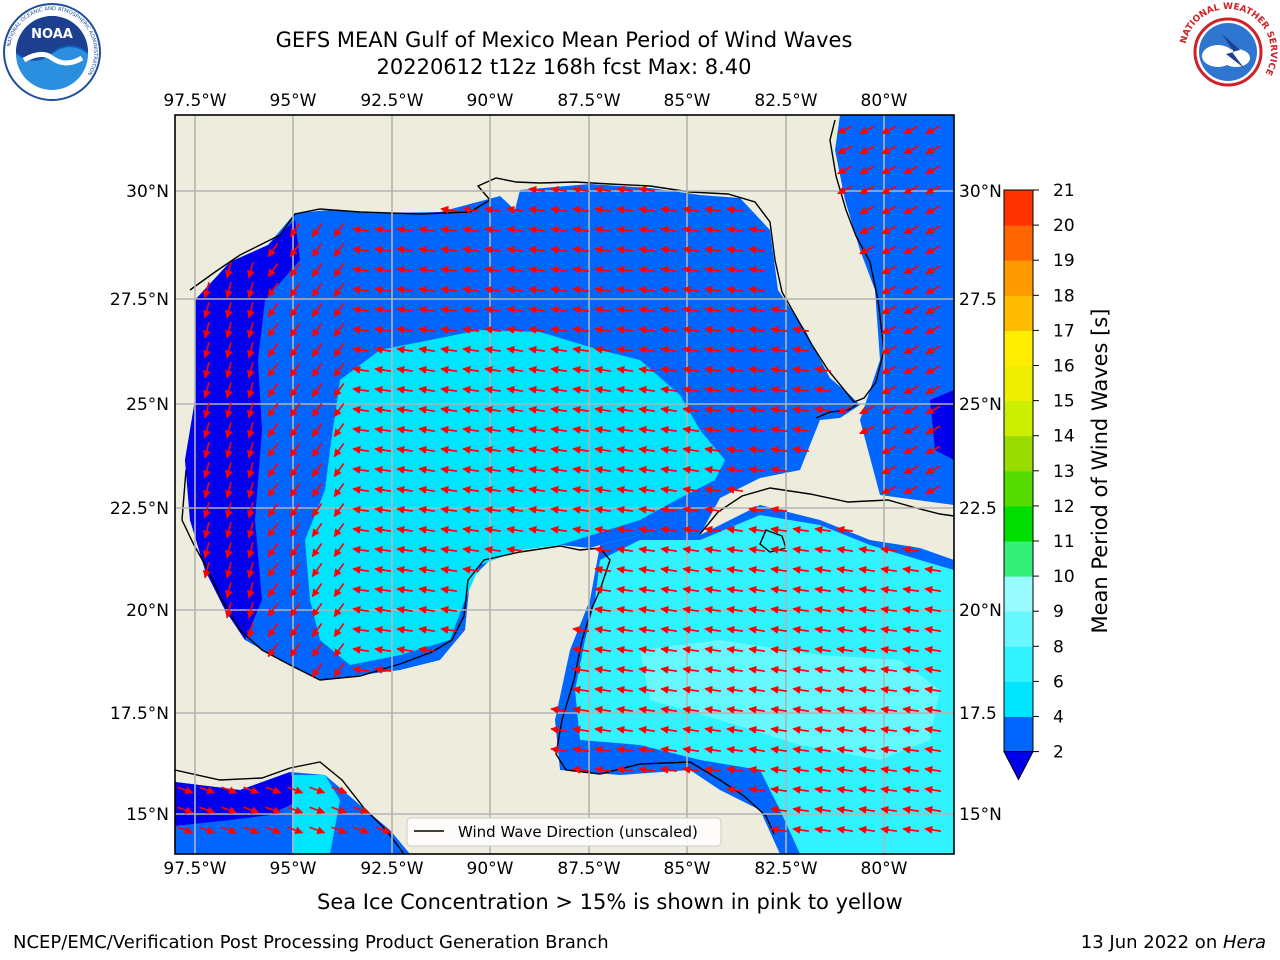 The height and width of the screenshot is (960, 1280). Describe the element at coordinates (237, 799) in the screenshot. I see `low-period-band-pacific` at that location.